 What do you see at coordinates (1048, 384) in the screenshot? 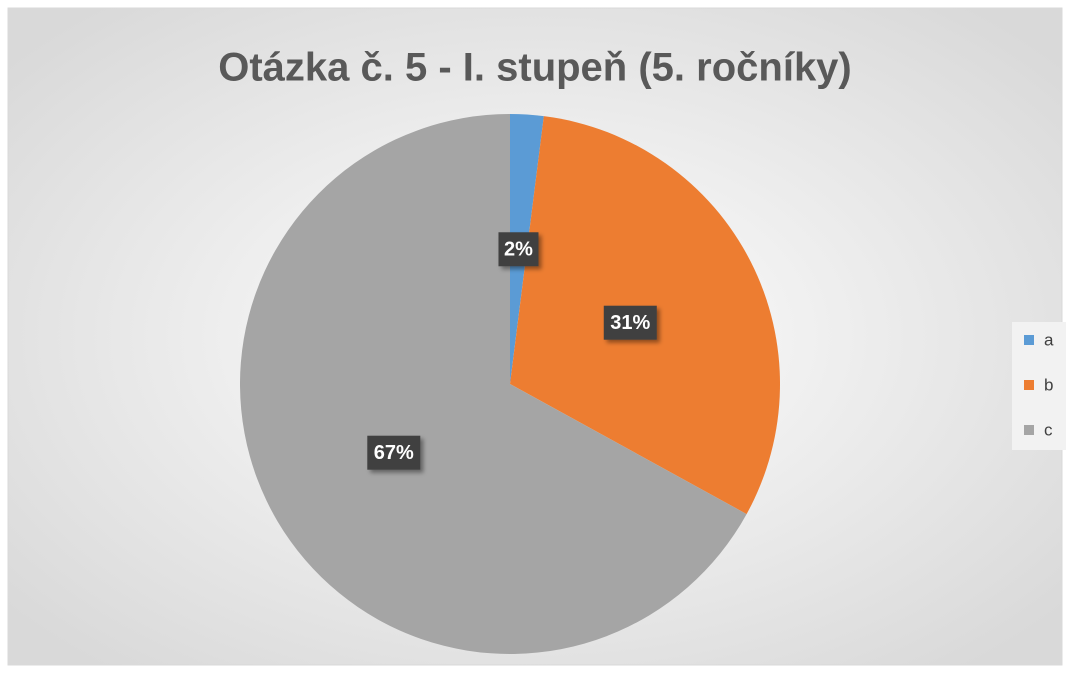
I see `legend-label: b` at bounding box center [1048, 384].